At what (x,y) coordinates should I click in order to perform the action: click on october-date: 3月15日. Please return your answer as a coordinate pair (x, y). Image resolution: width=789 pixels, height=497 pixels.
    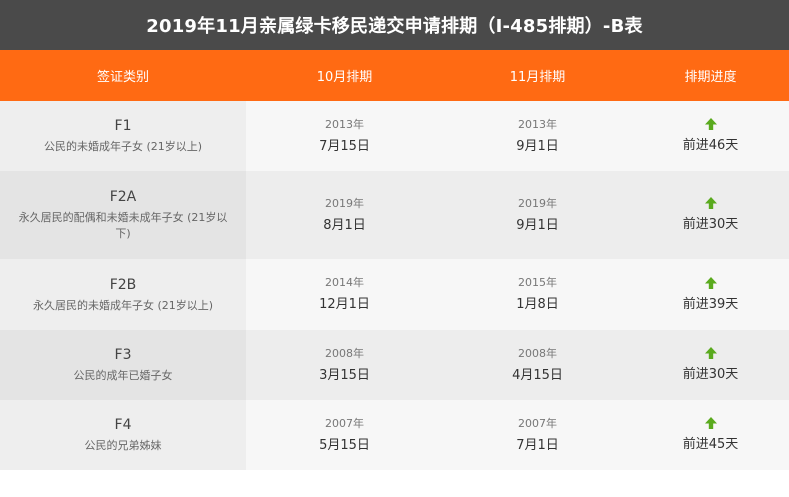
    Looking at the image, I should click on (344, 375).